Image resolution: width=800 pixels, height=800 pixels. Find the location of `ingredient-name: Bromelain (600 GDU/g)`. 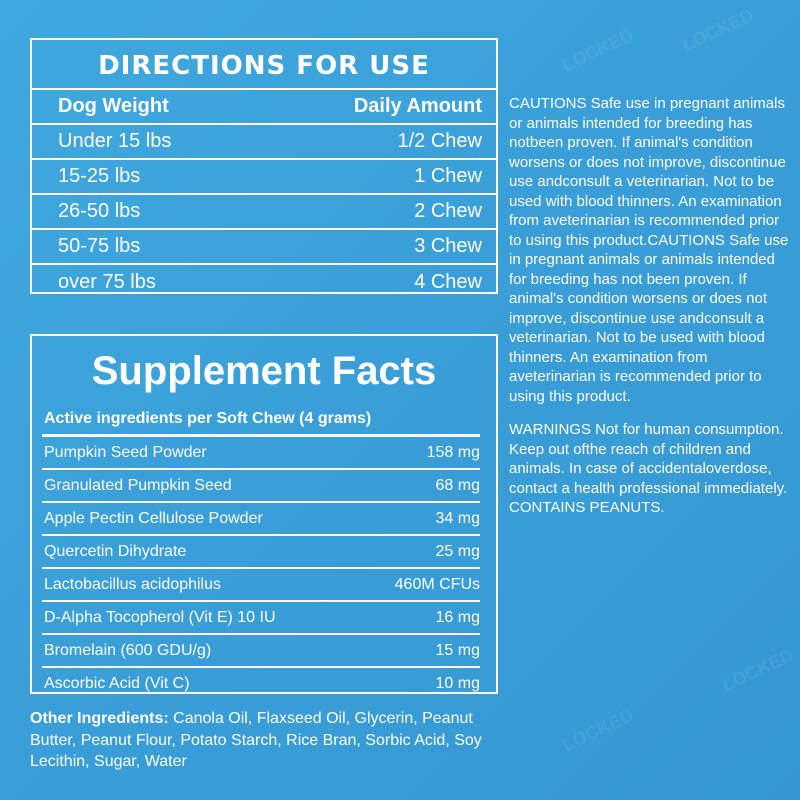

ingredient-name: Bromelain (600 GDU/g) is located at coordinates (128, 650).